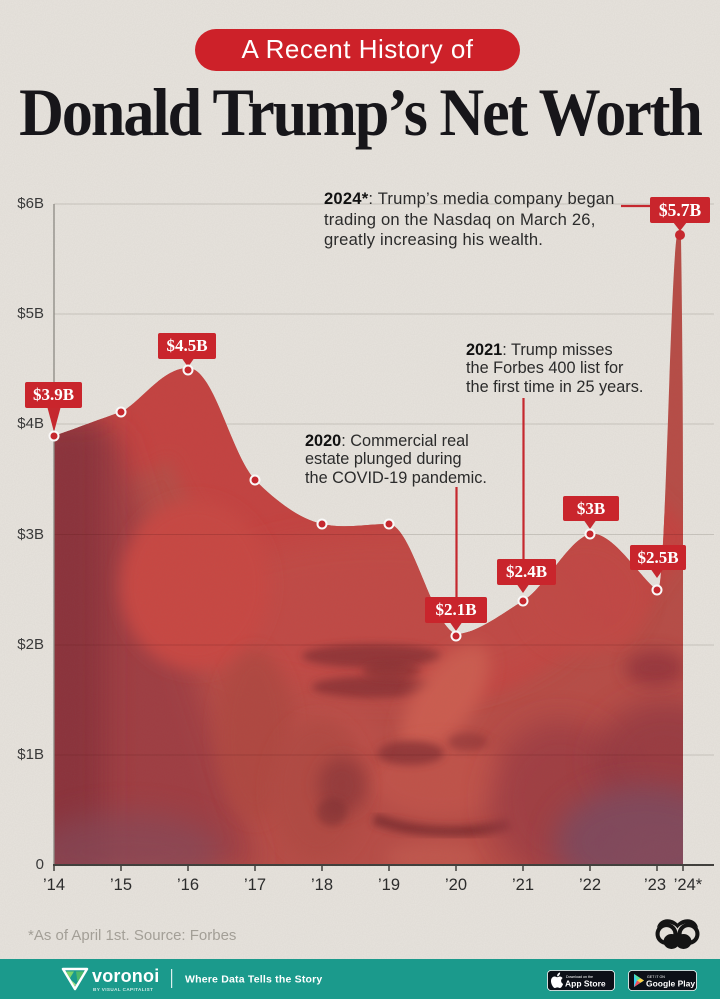 The height and width of the screenshot is (999, 720). What do you see at coordinates (585, 984) in the screenshot?
I see `svg-text: App Store` at bounding box center [585, 984].